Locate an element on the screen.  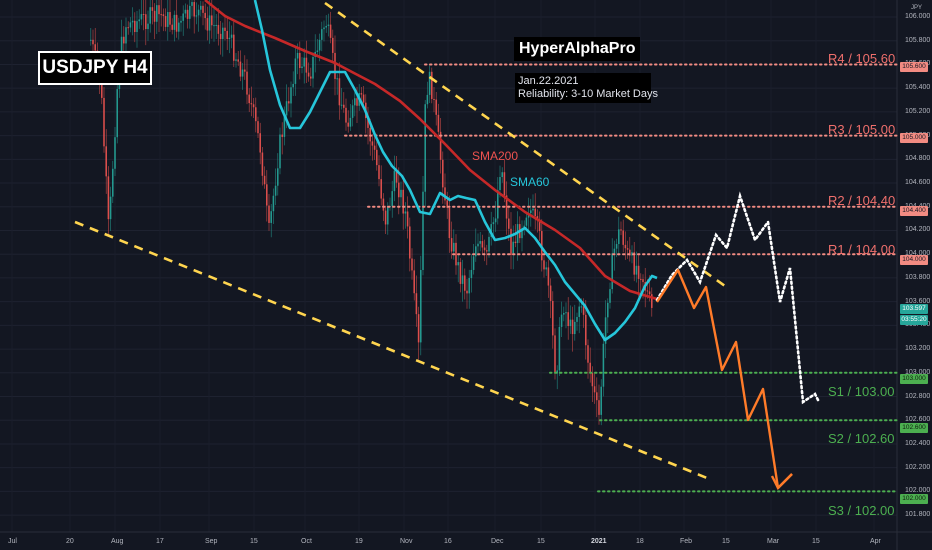
projection-arrowhead is located at coordinates (781, 482).